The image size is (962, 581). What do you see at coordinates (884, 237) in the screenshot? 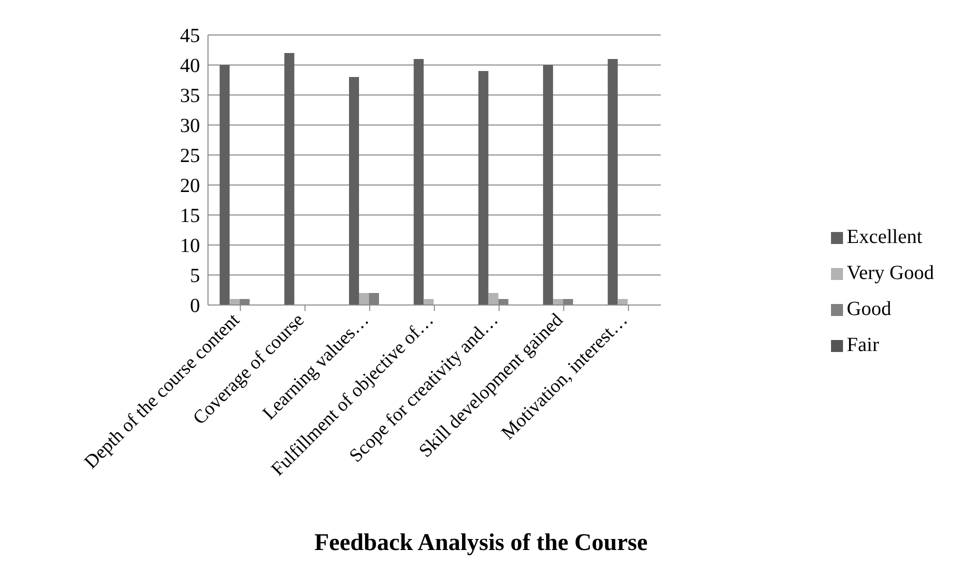
I see `legend-label: Excellent` at bounding box center [884, 237].